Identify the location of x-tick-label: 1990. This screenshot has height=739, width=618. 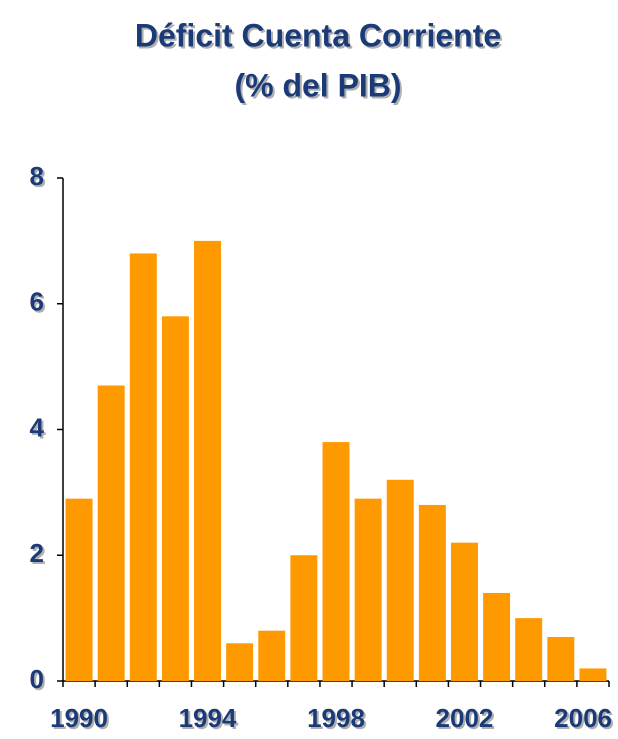
(79, 718).